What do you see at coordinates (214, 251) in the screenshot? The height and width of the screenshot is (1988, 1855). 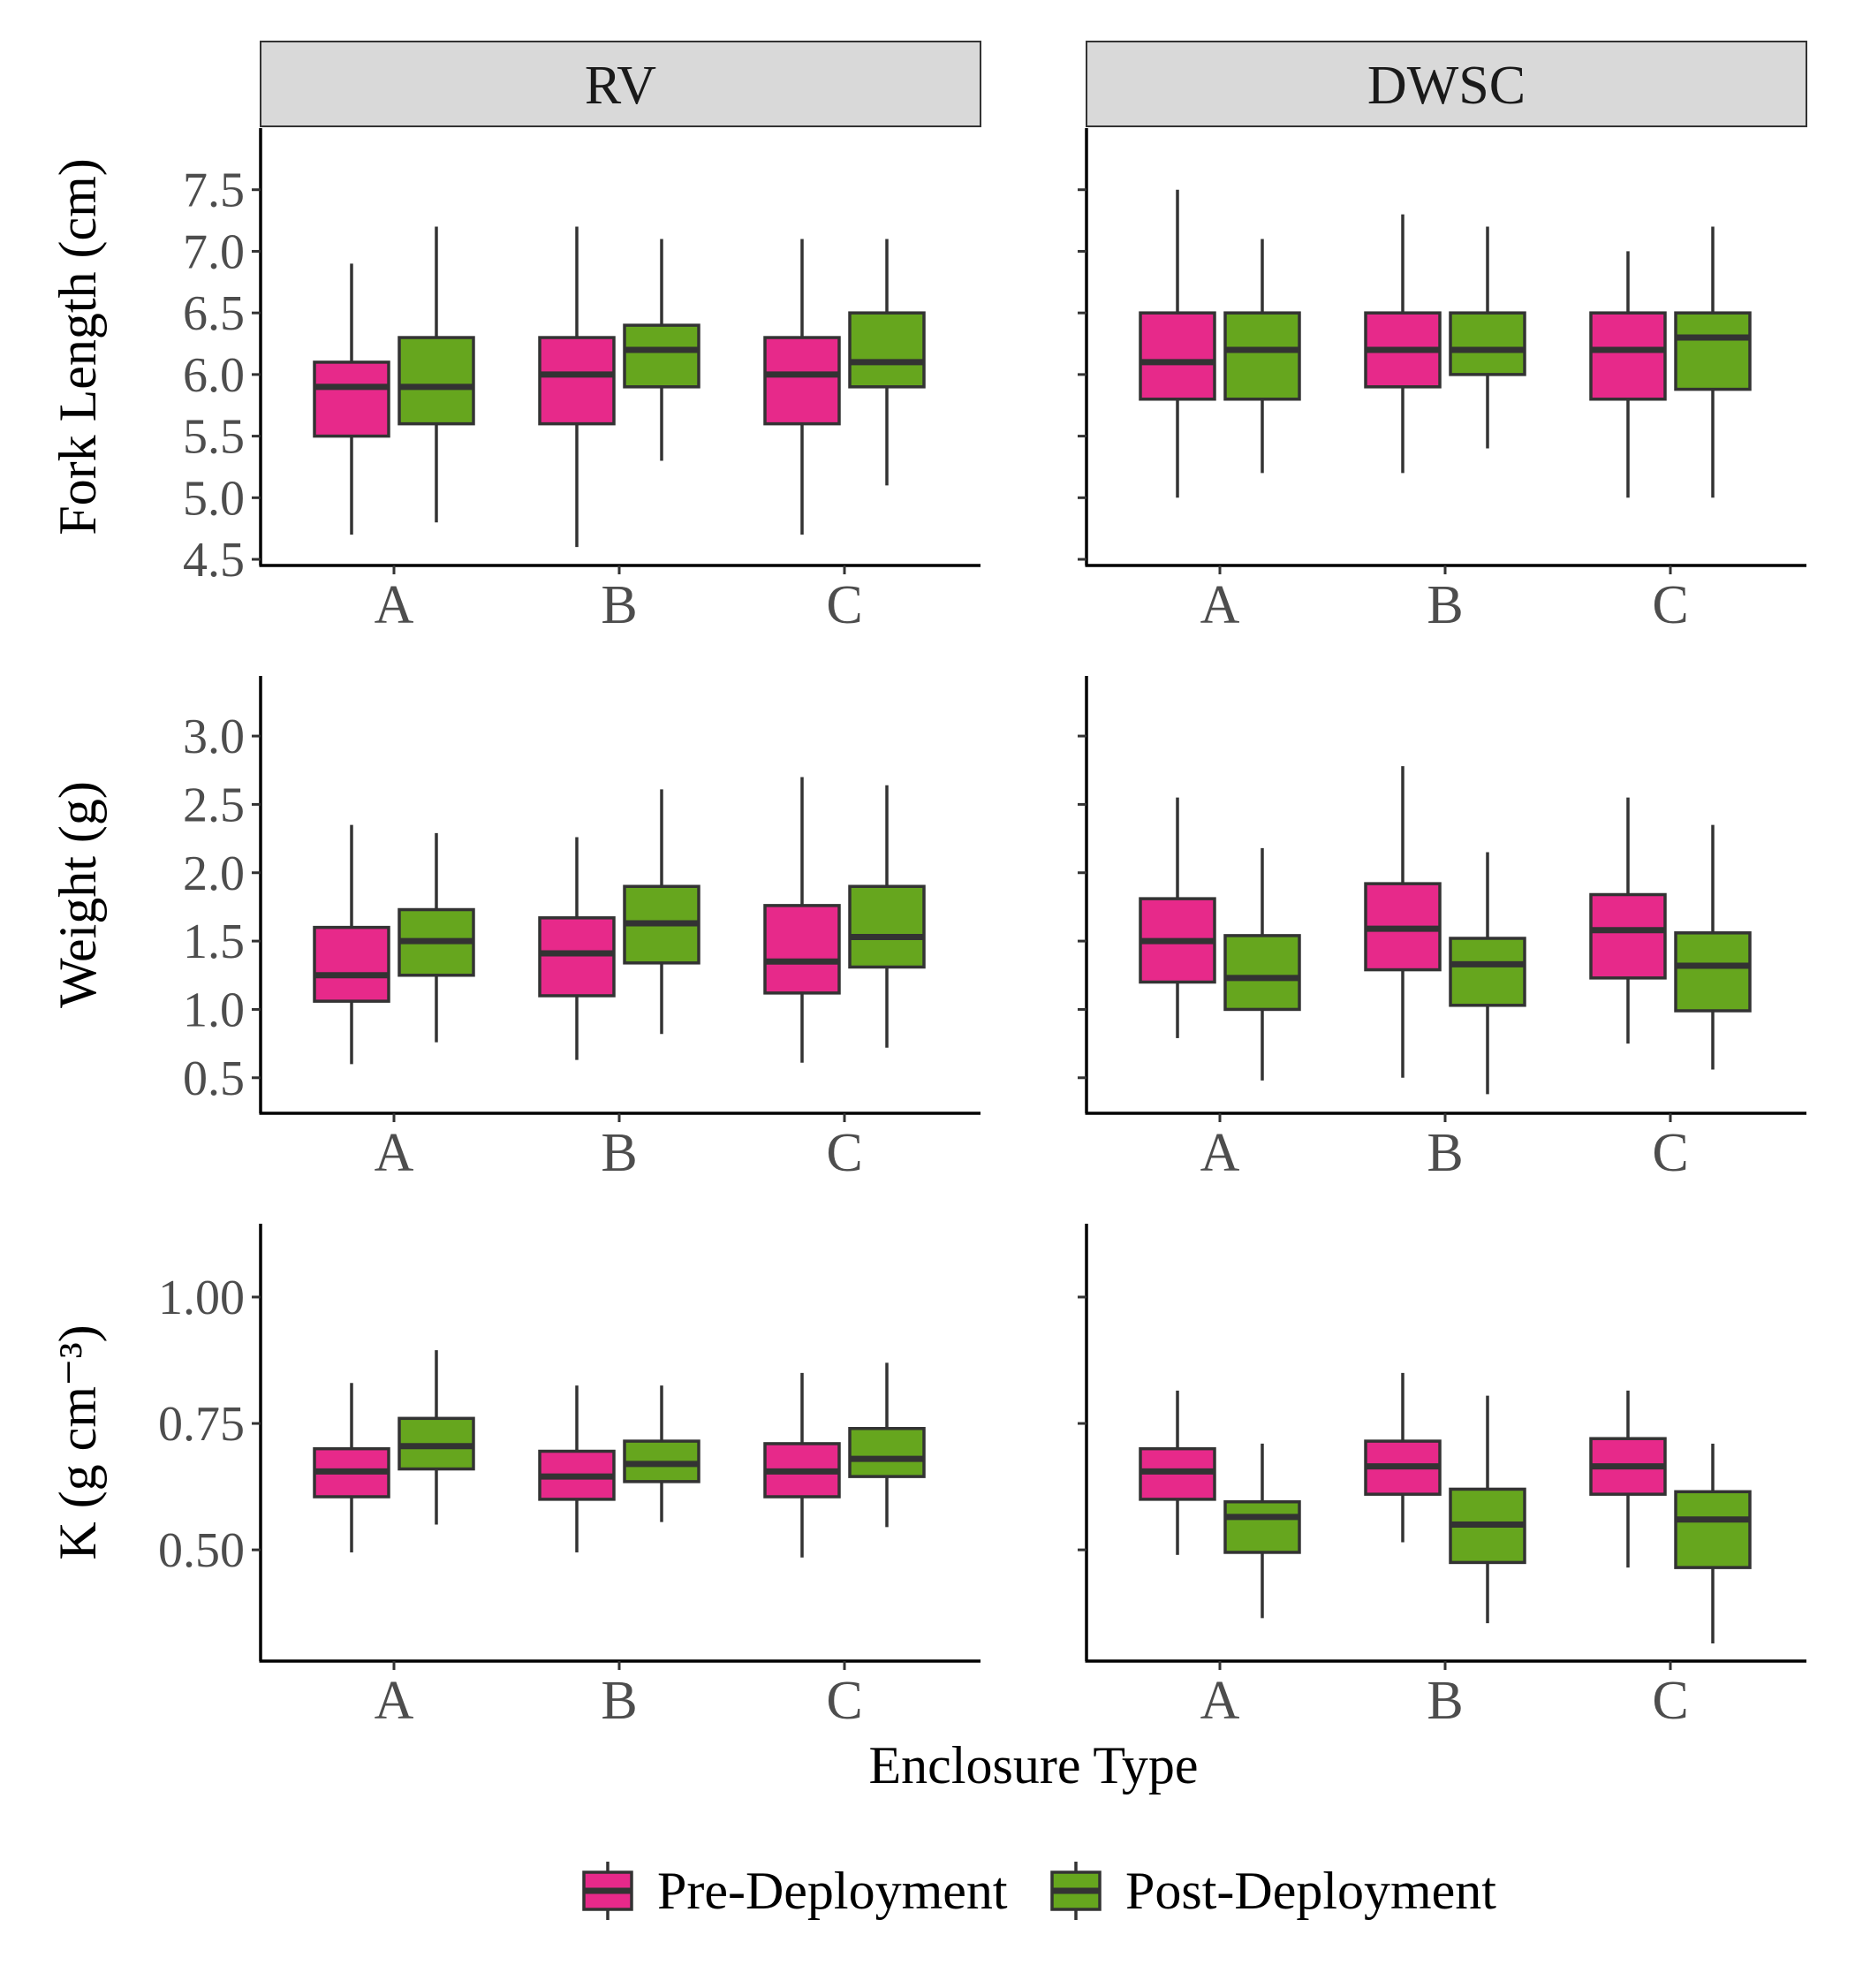 I see `y-tick-label: 7.0` at bounding box center [214, 251].